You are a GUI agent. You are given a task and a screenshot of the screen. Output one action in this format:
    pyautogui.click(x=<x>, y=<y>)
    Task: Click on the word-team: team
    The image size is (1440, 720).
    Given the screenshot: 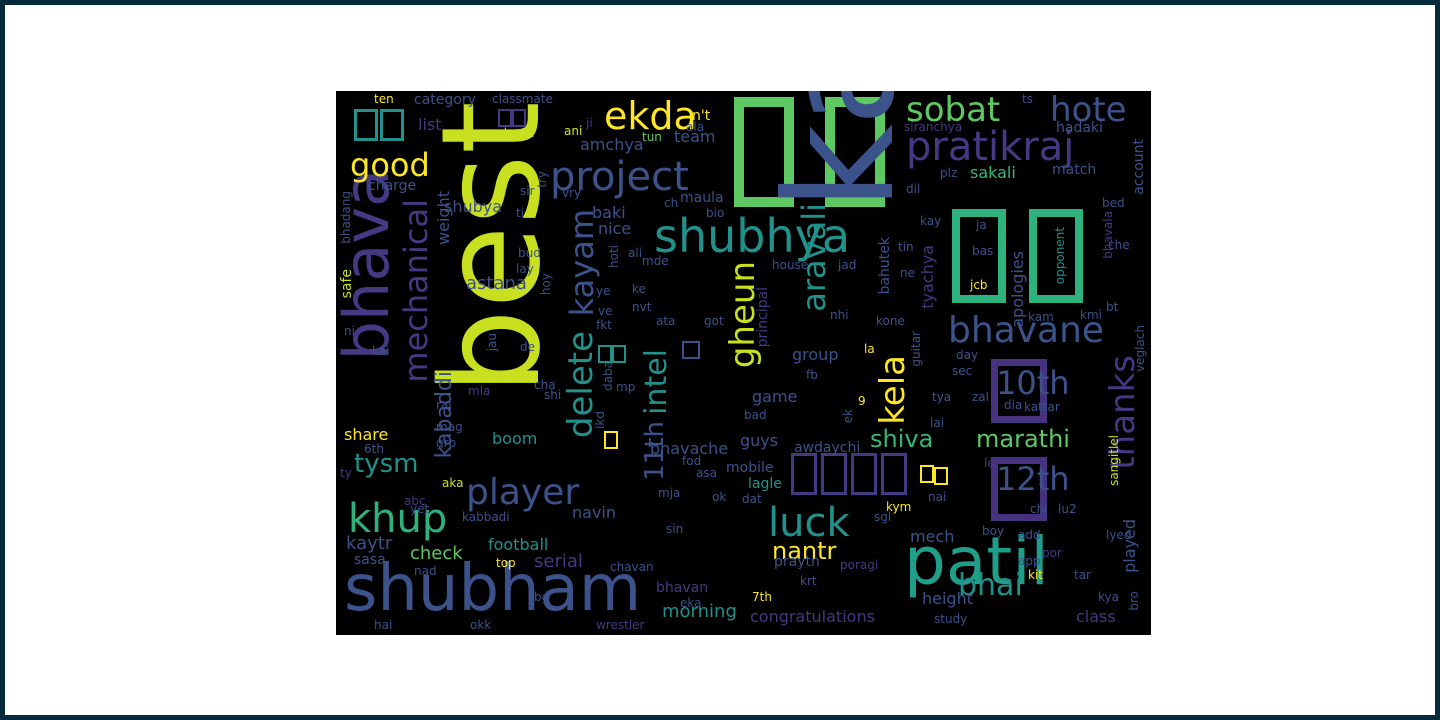 What is the action you would take?
    pyautogui.click(x=695, y=136)
    